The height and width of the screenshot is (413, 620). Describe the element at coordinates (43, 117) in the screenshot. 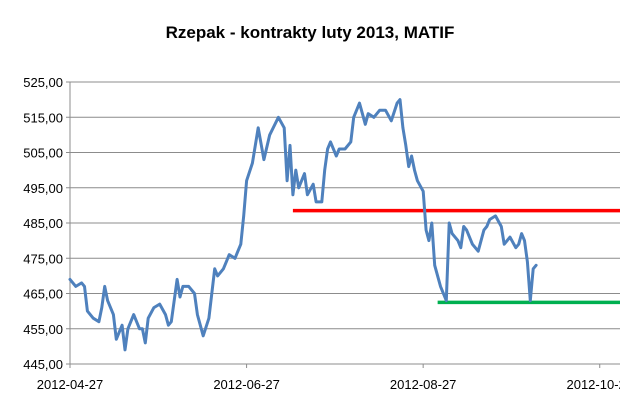

I see `y-tick-label: 515,00` at that location.